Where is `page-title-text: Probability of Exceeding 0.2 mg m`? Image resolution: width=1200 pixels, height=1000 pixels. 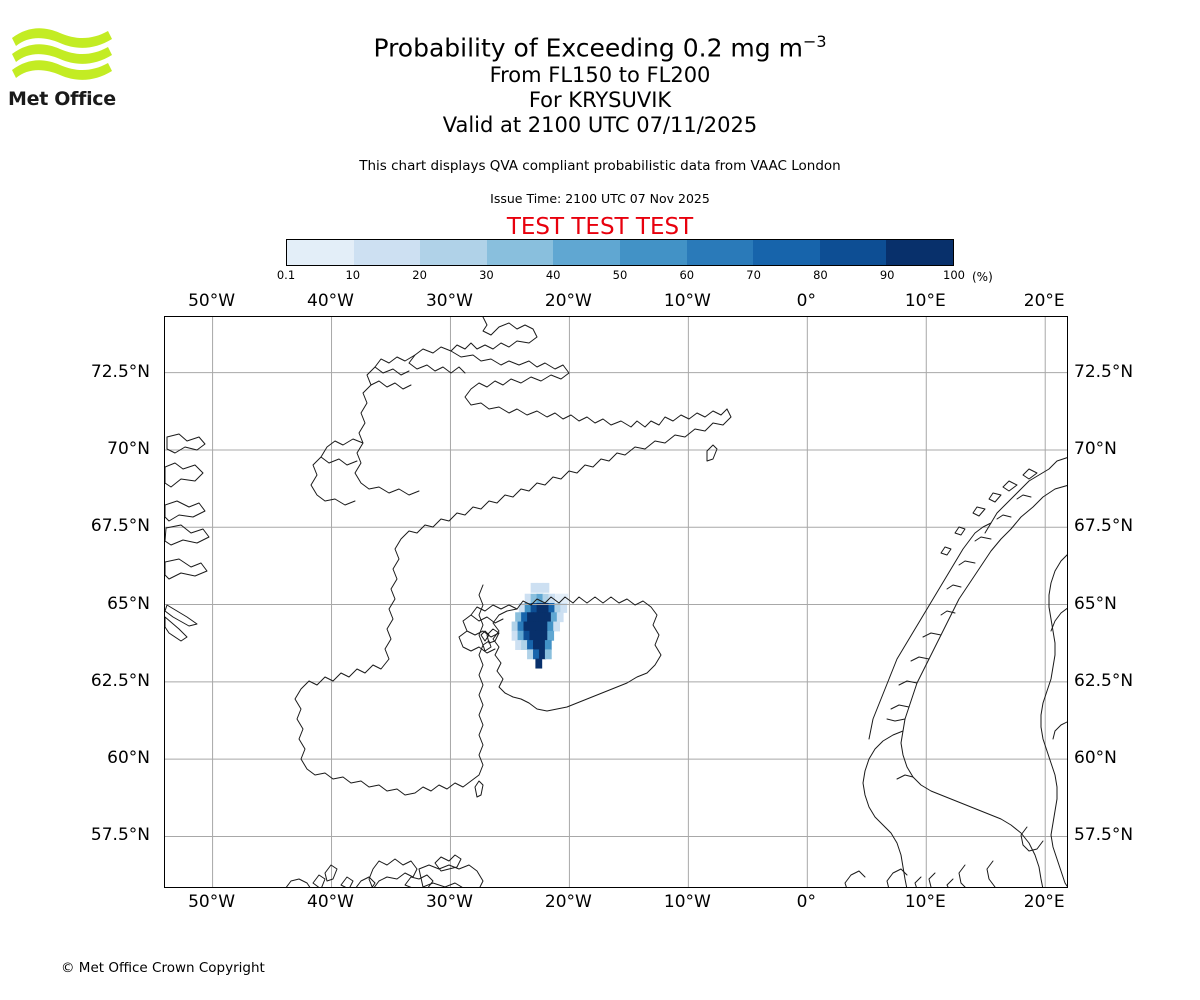
page-title-text: Probability of Exceeding 0.2 mg m is located at coordinates (588, 48).